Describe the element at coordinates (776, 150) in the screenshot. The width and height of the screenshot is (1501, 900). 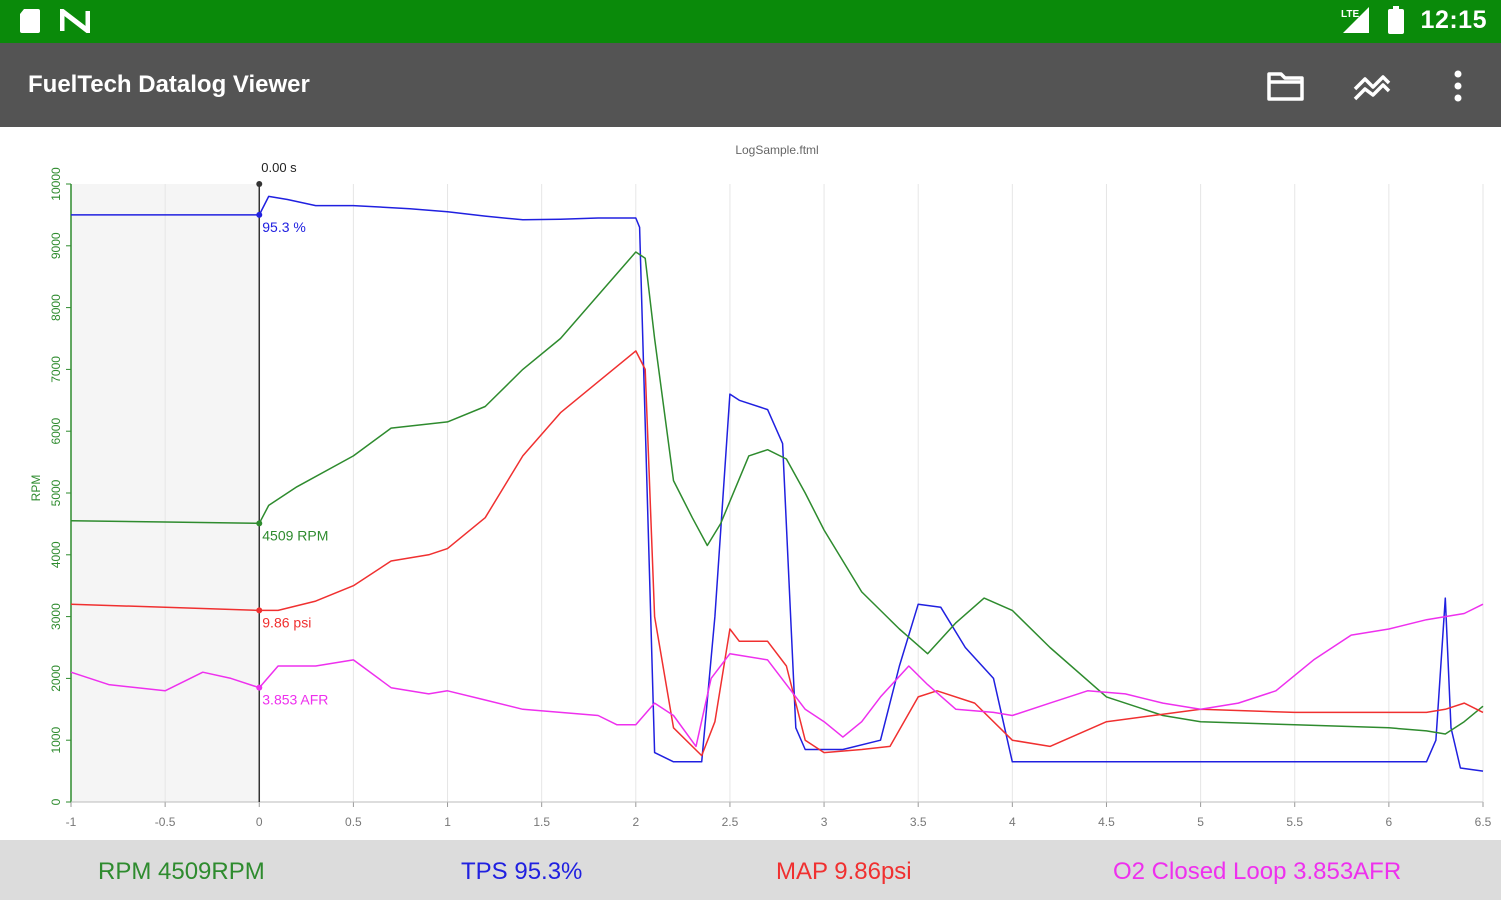
I see `chart-title: LogSample.ftml` at that location.